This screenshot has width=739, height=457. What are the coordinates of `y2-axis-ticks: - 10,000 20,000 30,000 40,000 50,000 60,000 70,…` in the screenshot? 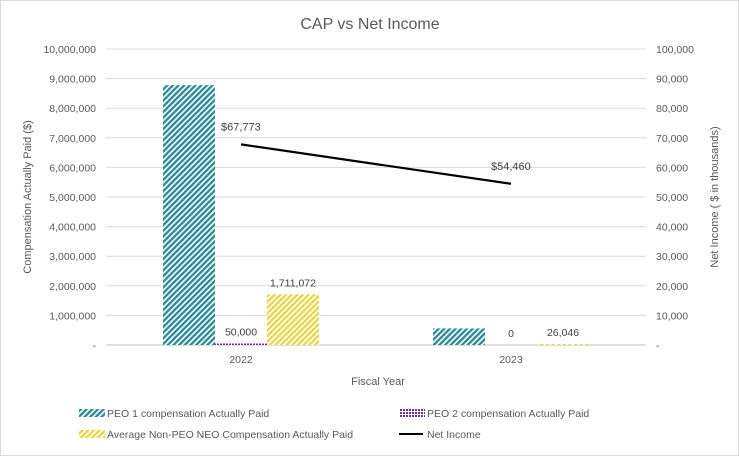 It's located at (675, 198).